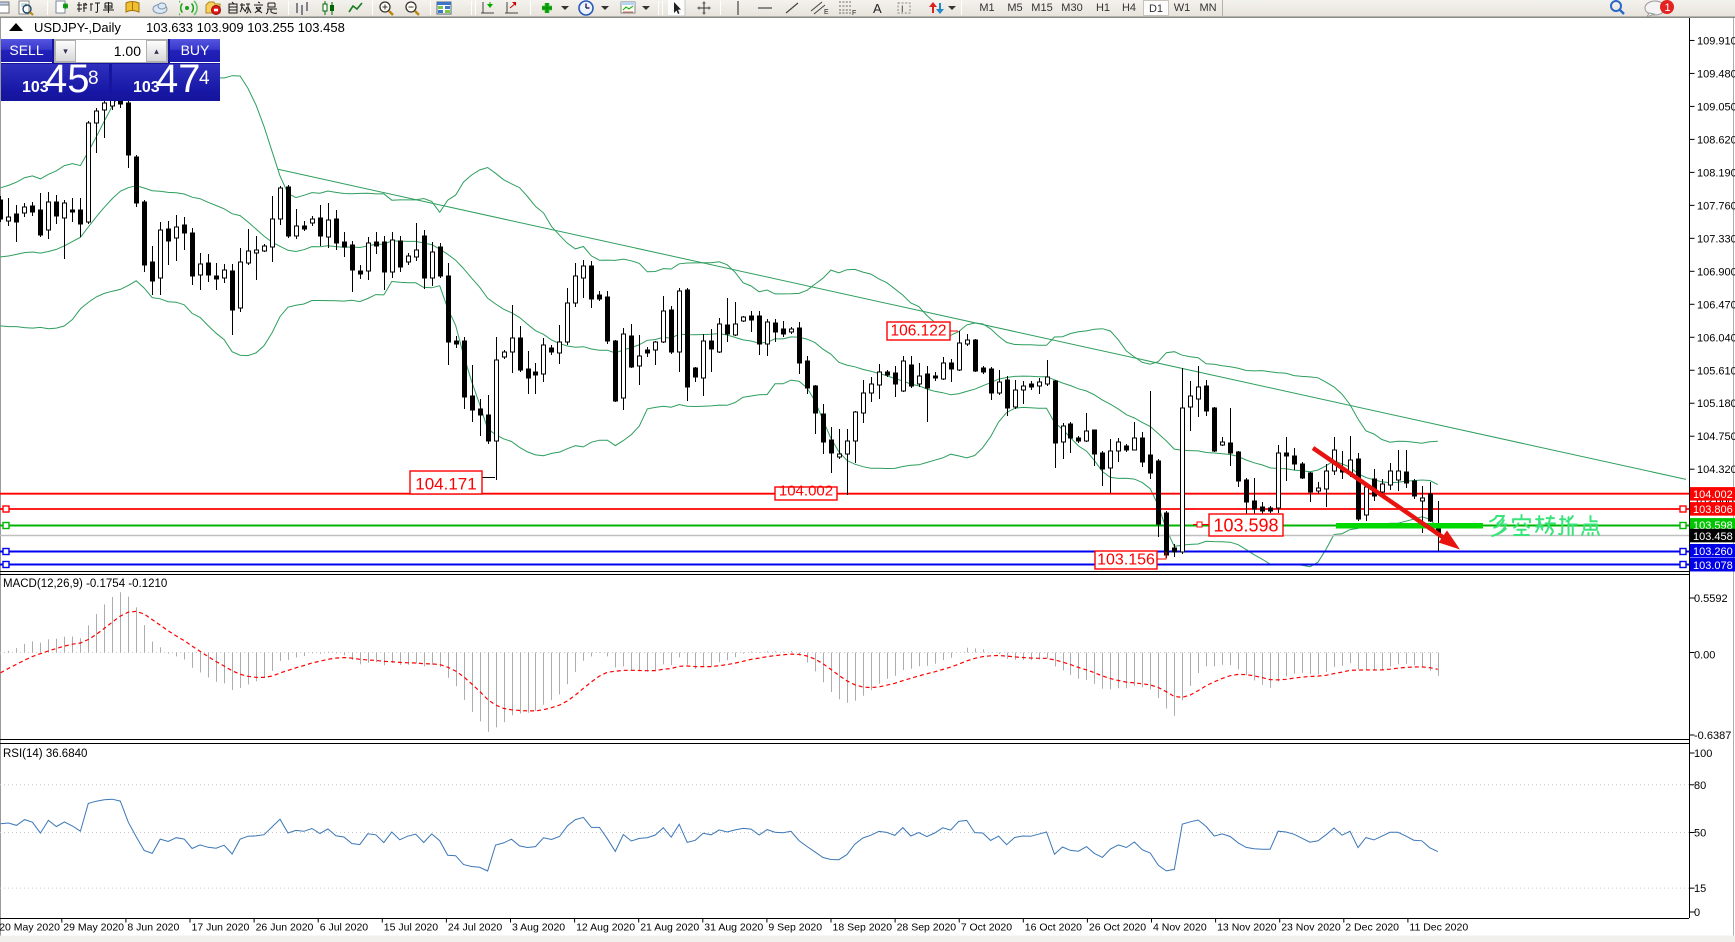  Describe the element at coordinates (1716, 74) in the screenshot. I see `svg-text: 109.480` at that location.